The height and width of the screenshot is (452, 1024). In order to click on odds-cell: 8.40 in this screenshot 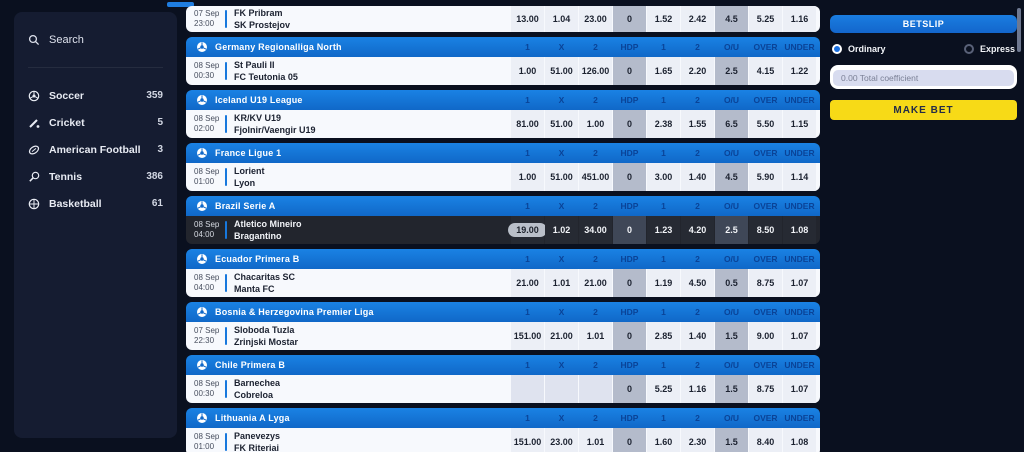, I will do `click(765, 440)`.